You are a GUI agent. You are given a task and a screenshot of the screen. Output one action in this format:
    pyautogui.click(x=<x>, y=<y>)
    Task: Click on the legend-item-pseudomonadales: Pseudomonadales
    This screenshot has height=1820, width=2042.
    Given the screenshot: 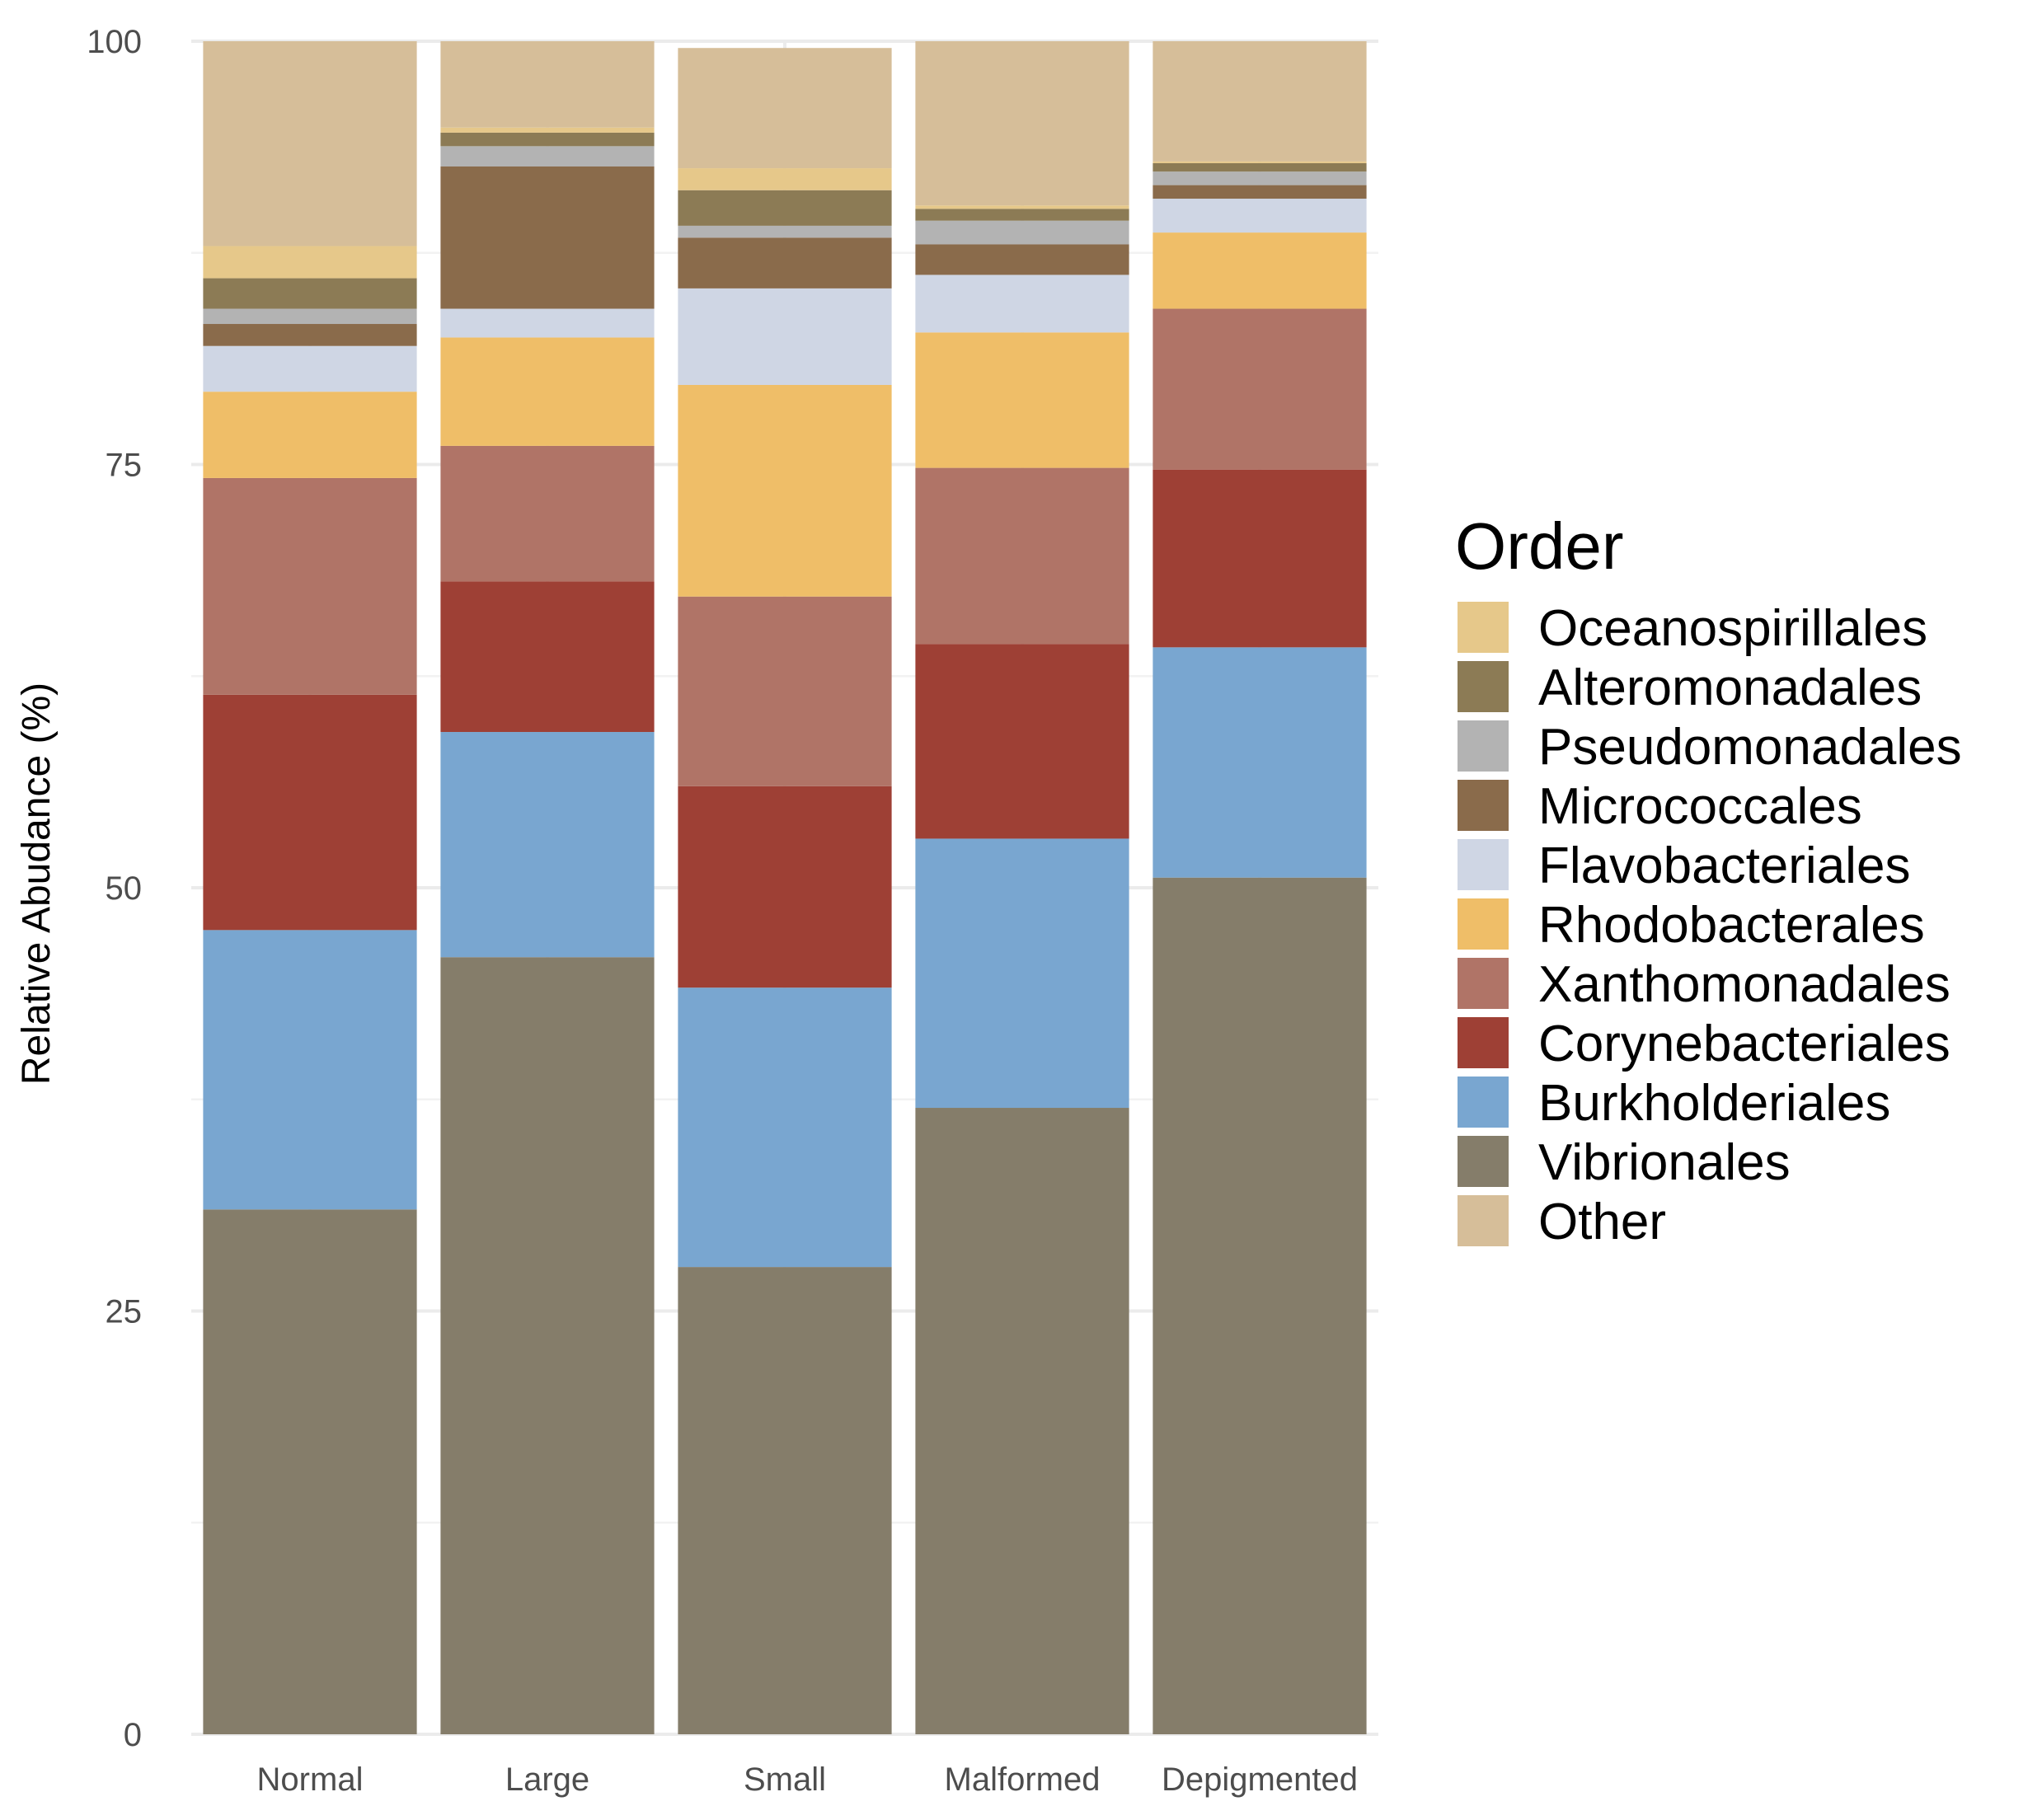 What is the action you would take?
    pyautogui.click(x=1710, y=747)
    